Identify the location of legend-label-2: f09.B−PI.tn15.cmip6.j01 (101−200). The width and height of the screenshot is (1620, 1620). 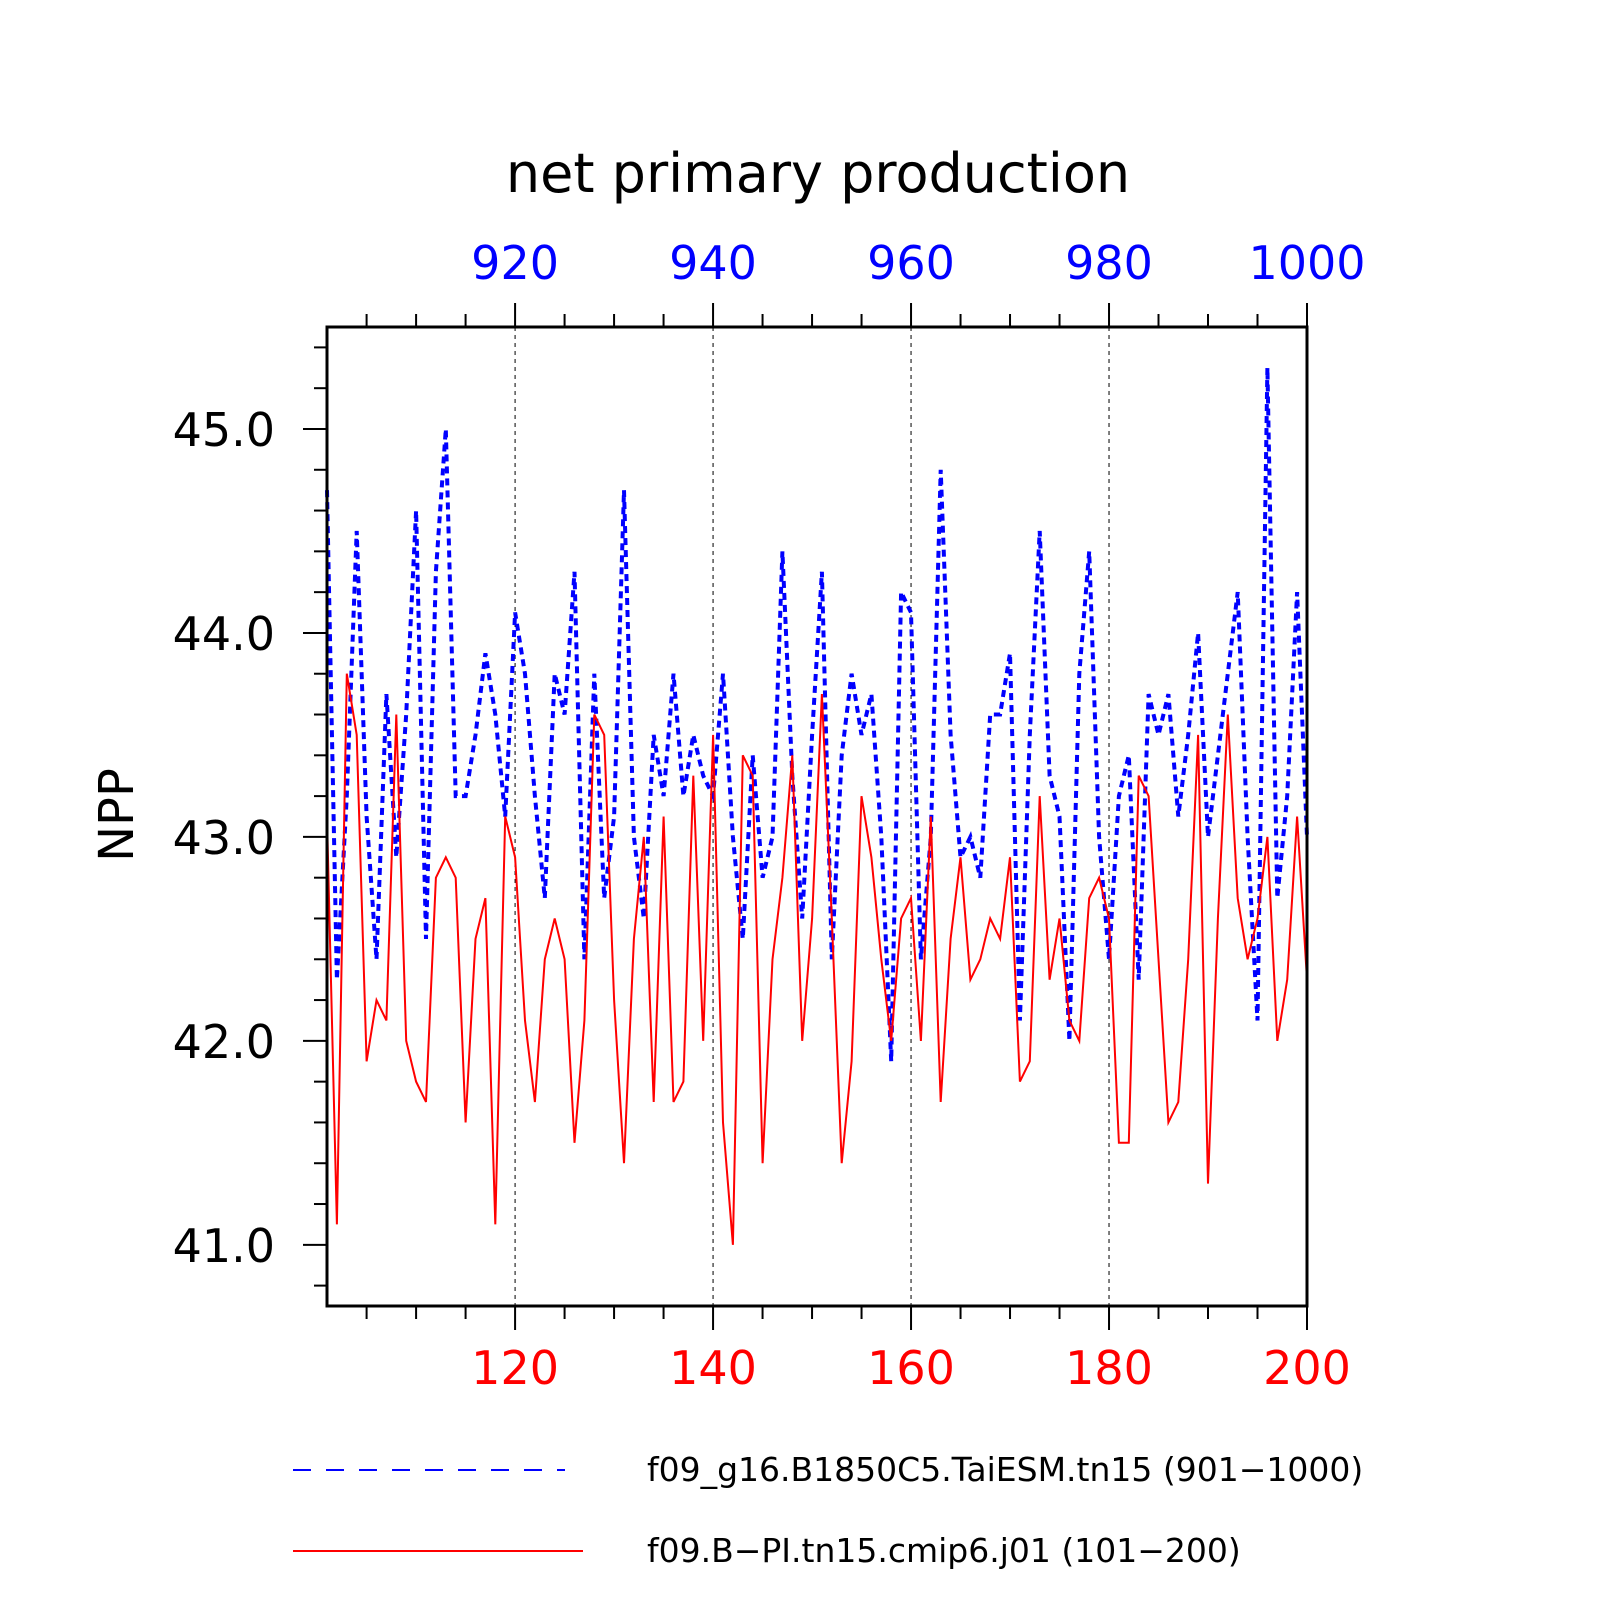
(944, 1550).